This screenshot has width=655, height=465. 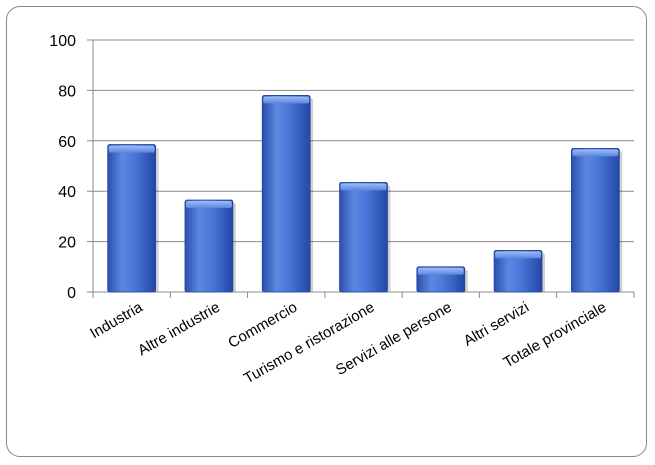 I want to click on x-category-label-0: Industria, so click(x=116, y=320).